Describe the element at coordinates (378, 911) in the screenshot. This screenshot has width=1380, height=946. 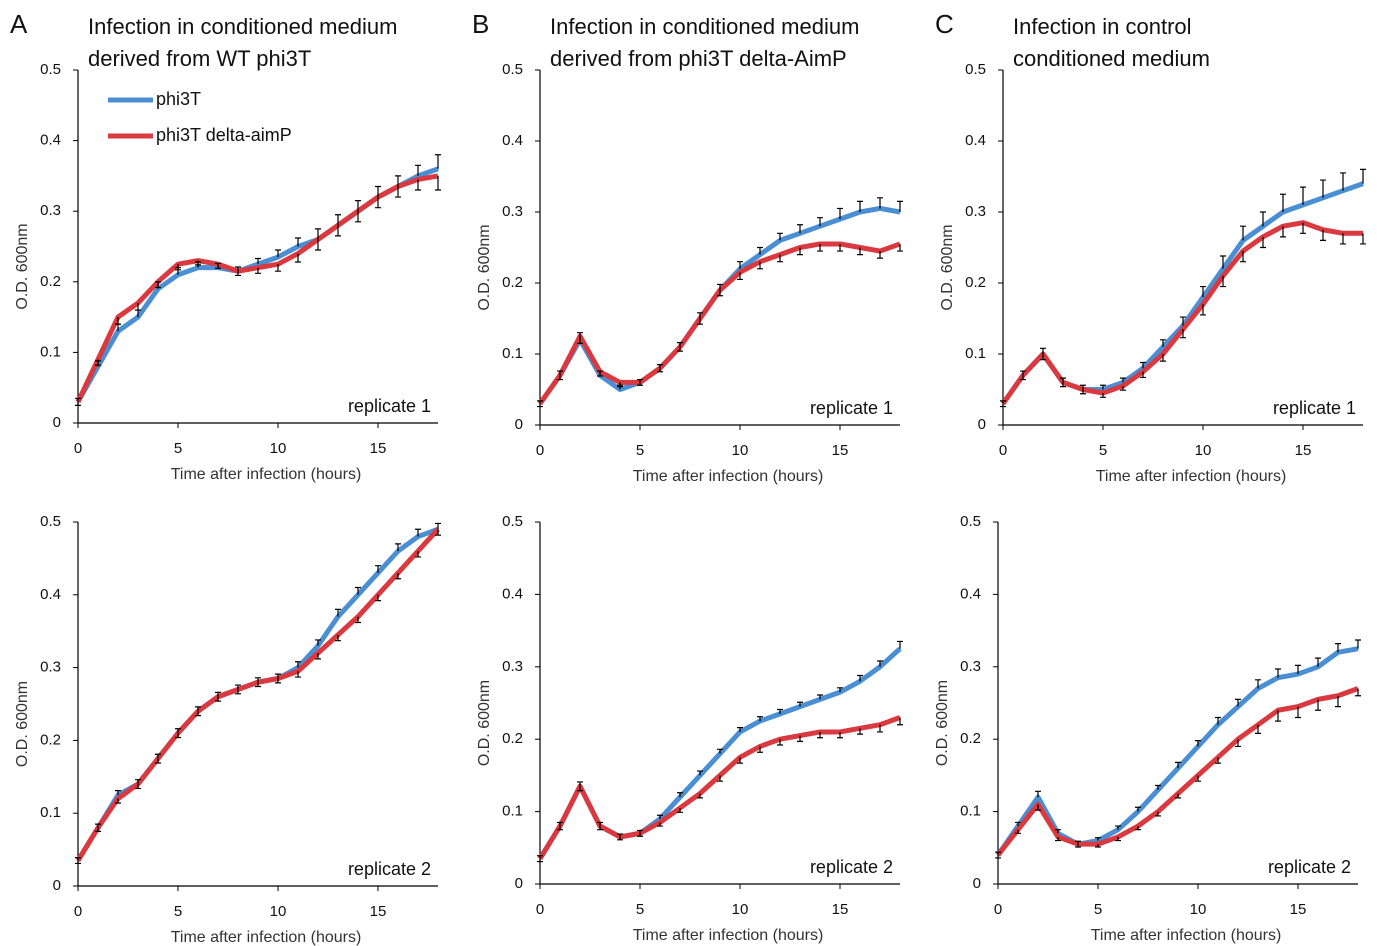
I see `x-tick-label: 15` at that location.